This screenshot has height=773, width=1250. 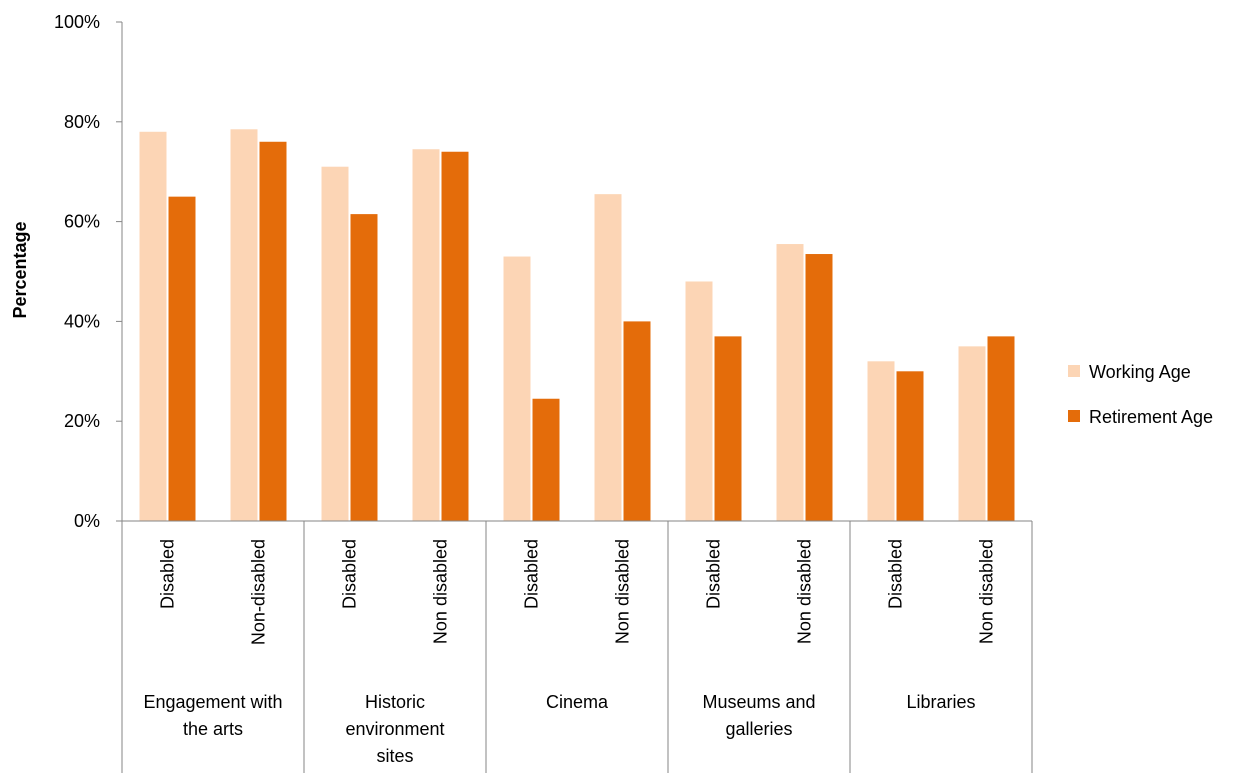 What do you see at coordinates (1140, 372) in the screenshot?
I see `legend-label: Working Age` at bounding box center [1140, 372].